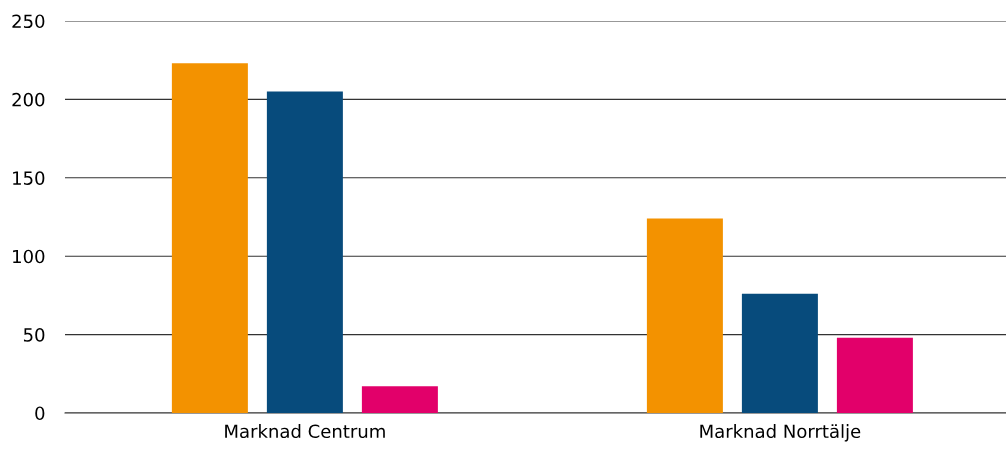 This screenshot has width=1006, height=453. What do you see at coordinates (29, 178) in the screenshot?
I see `y-tick-label: 150` at bounding box center [29, 178].